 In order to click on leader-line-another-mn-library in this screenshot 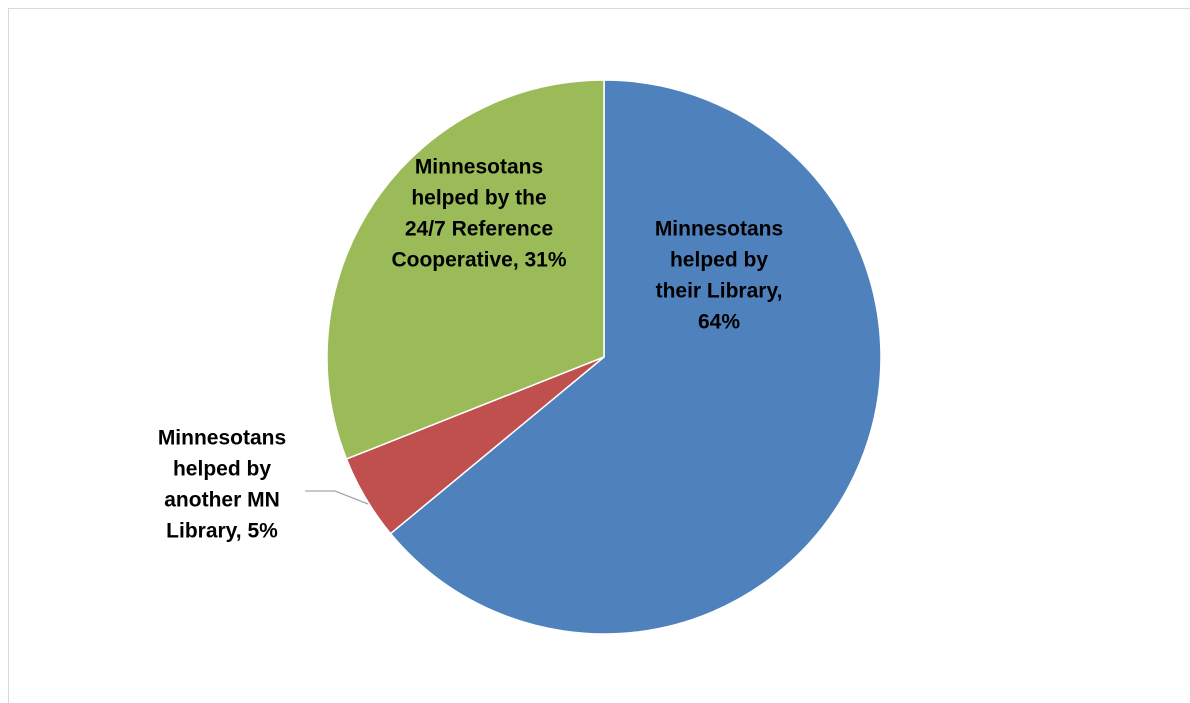, I will do `click(337, 497)`.